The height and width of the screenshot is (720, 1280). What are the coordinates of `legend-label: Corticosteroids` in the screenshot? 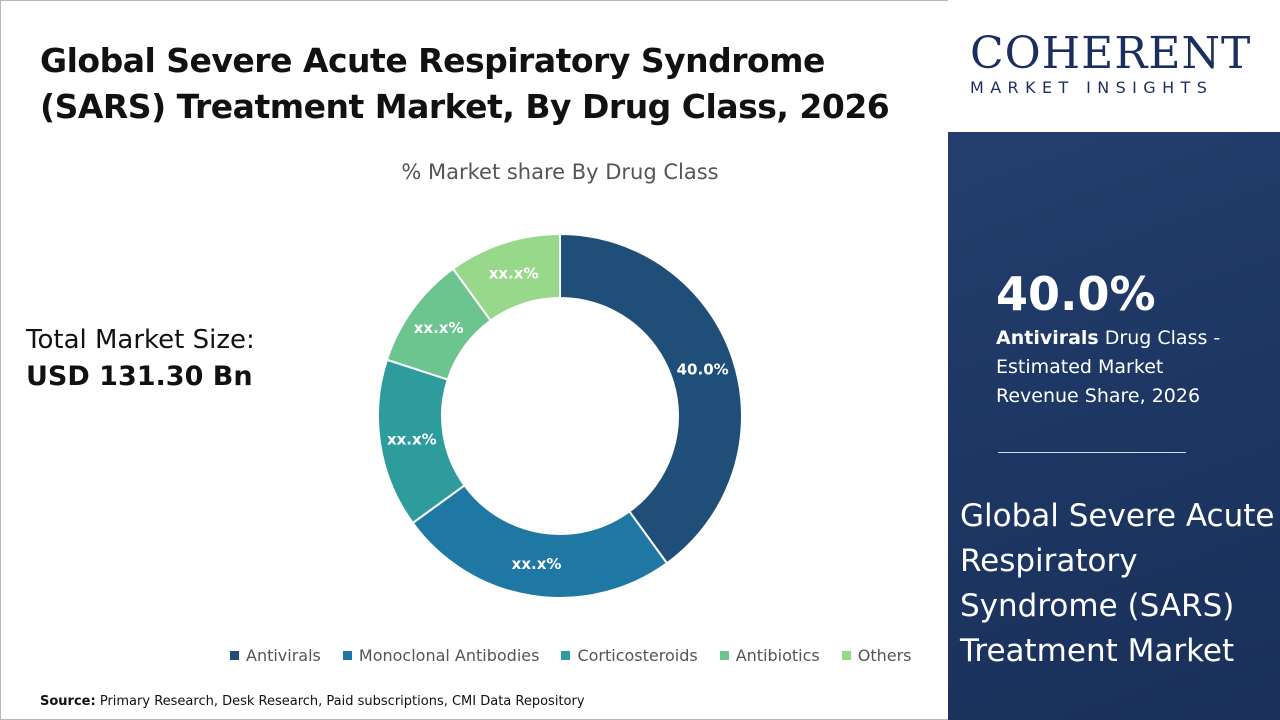 It's located at (637, 655).